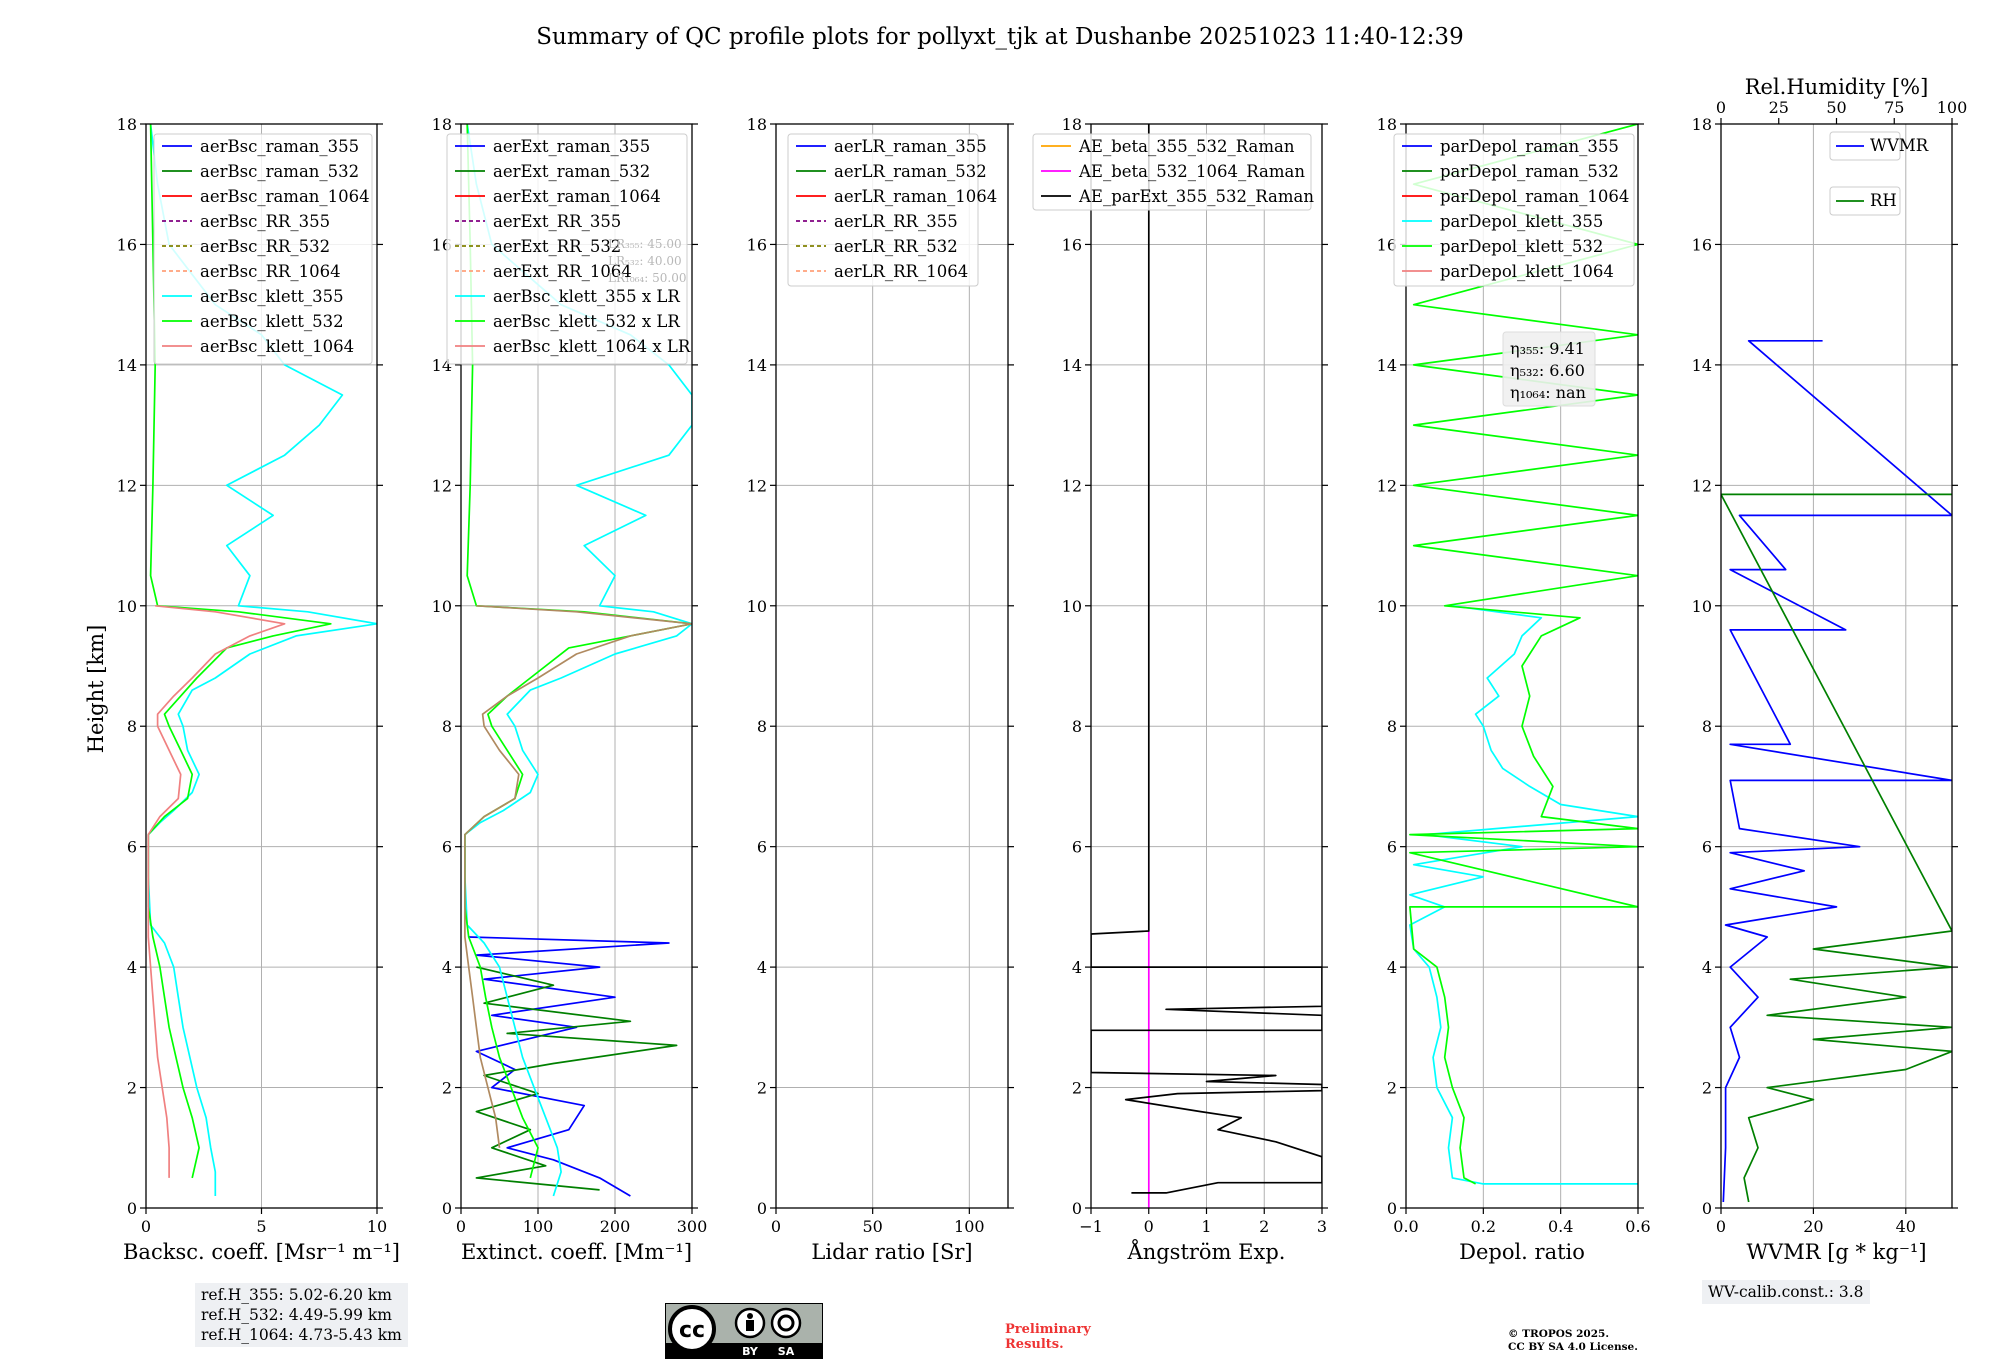 The width and height of the screenshot is (2000, 1360). What do you see at coordinates (1522, 1252) in the screenshot?
I see `xlabel-depol: Depol. ratio` at bounding box center [1522, 1252].